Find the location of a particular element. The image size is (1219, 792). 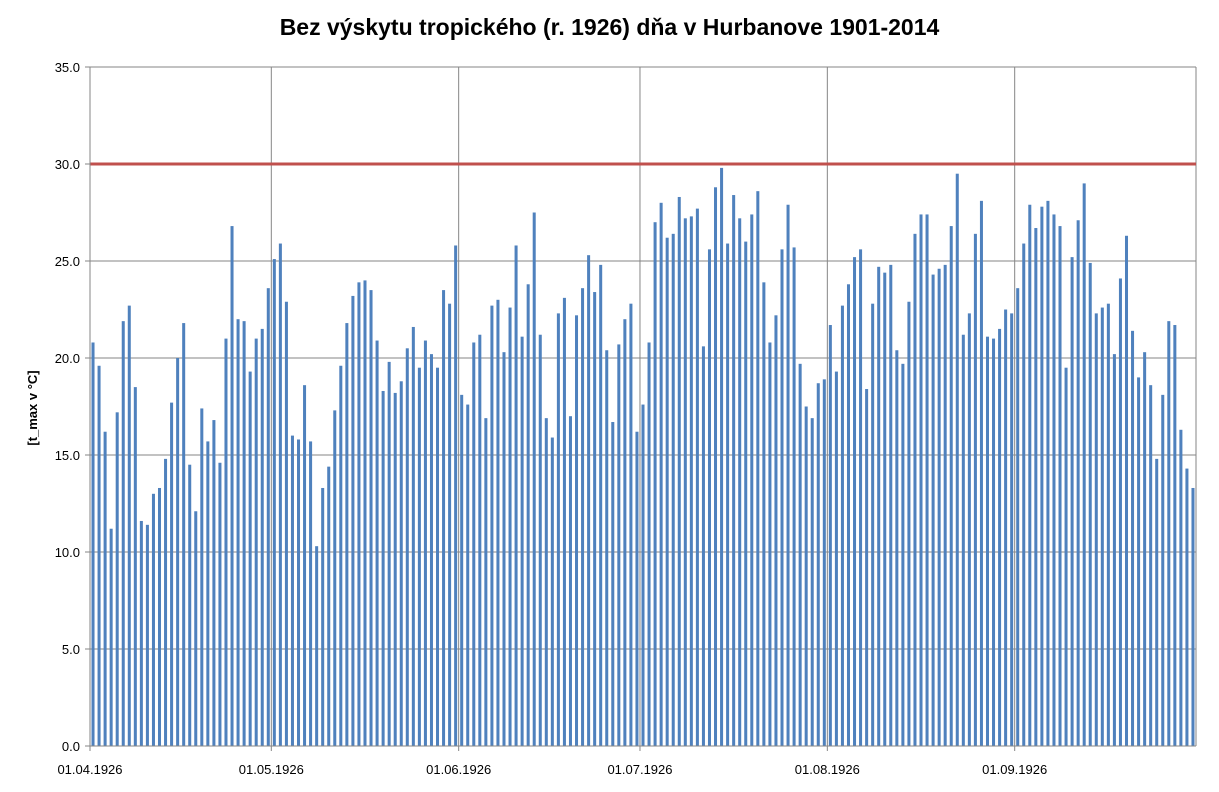

x-tick-label: 01.09.1926 is located at coordinates (1014, 769).